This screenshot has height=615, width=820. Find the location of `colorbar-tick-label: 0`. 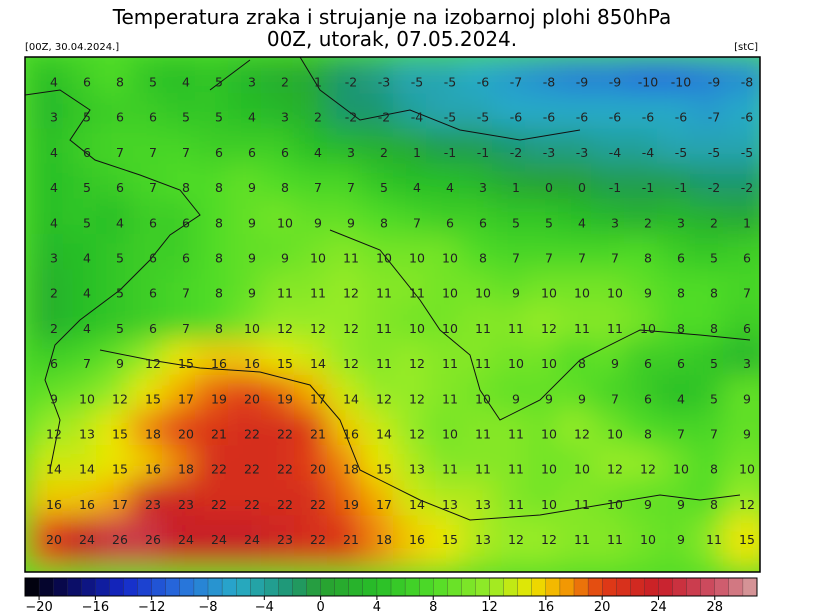

colorbar-tick-label: 0 is located at coordinates (320, 607).